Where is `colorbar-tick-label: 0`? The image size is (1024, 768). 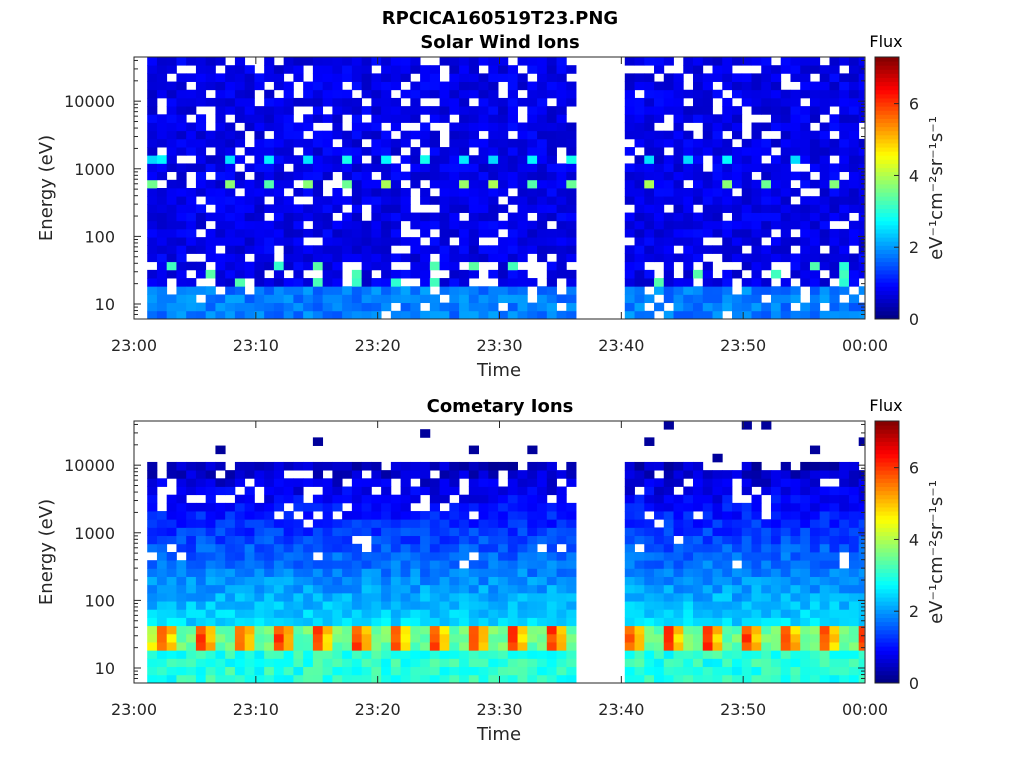 colorbar-tick-label: 0 is located at coordinates (914, 683).